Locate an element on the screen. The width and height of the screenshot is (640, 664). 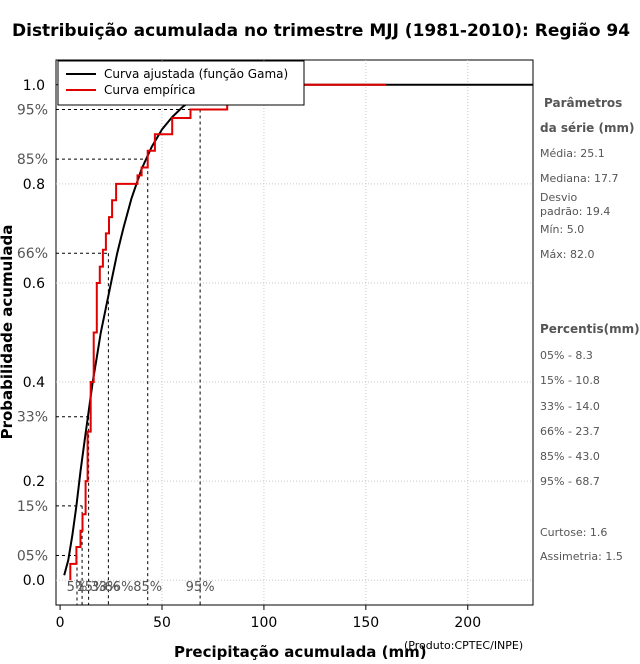
stat-p95: 95% - 68.7 is located at coordinates (570, 481).